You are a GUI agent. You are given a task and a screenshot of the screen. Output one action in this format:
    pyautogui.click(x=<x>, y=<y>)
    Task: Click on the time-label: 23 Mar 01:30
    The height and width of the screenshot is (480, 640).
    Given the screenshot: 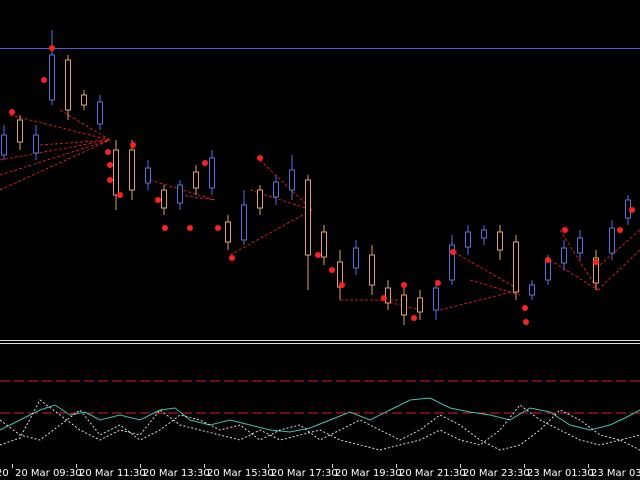 What is the action you would take?
    pyautogui.click(x=560, y=473)
    